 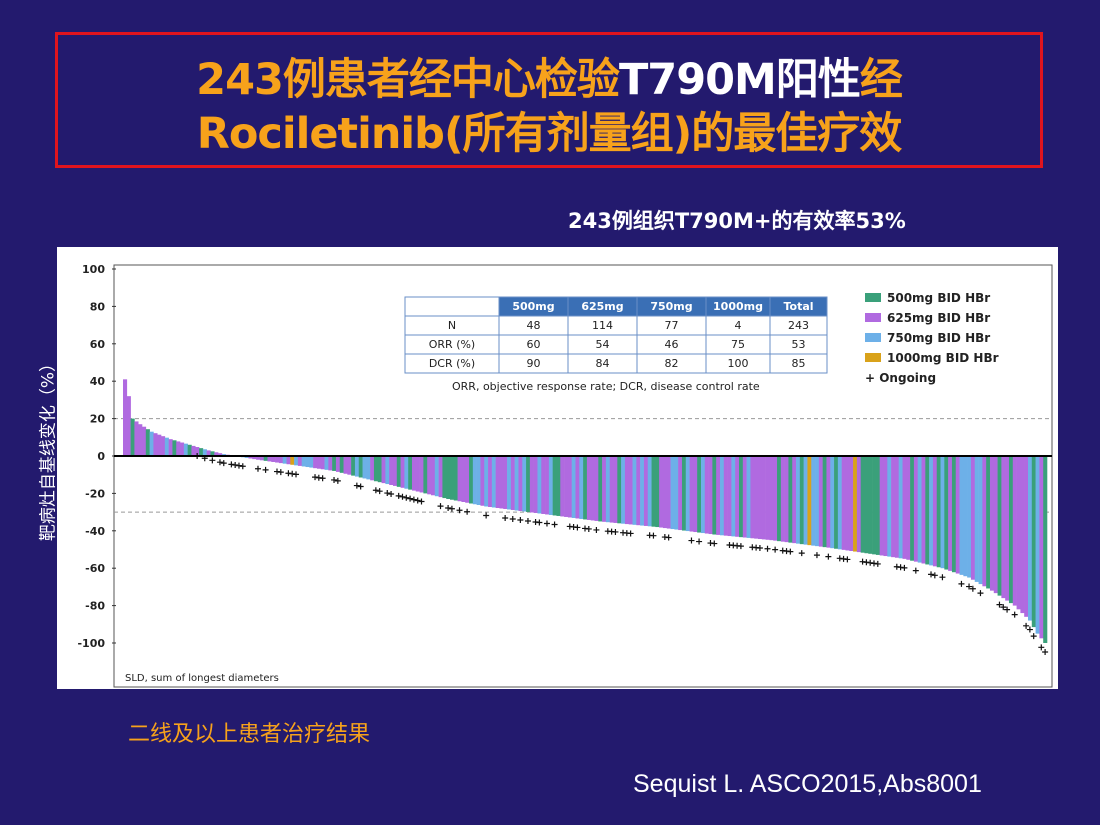 What do you see at coordinates (938, 318) in the screenshot?
I see `legend-label: 625mg BID HBr` at bounding box center [938, 318].